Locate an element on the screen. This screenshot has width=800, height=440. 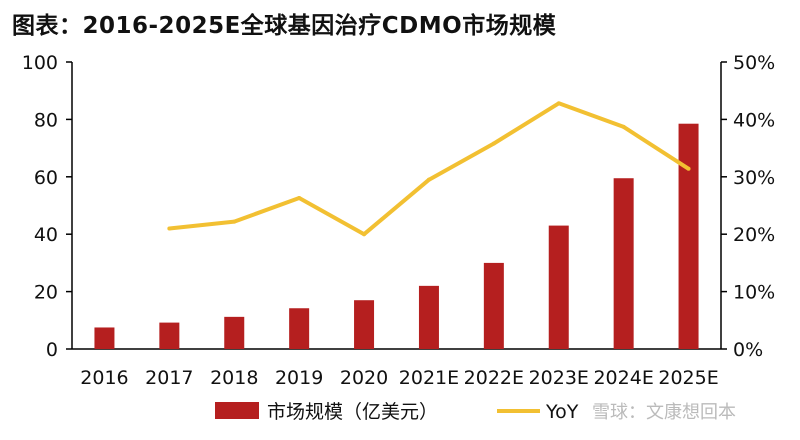
watermark: 雪球：文康想回本 is located at coordinates (664, 412).